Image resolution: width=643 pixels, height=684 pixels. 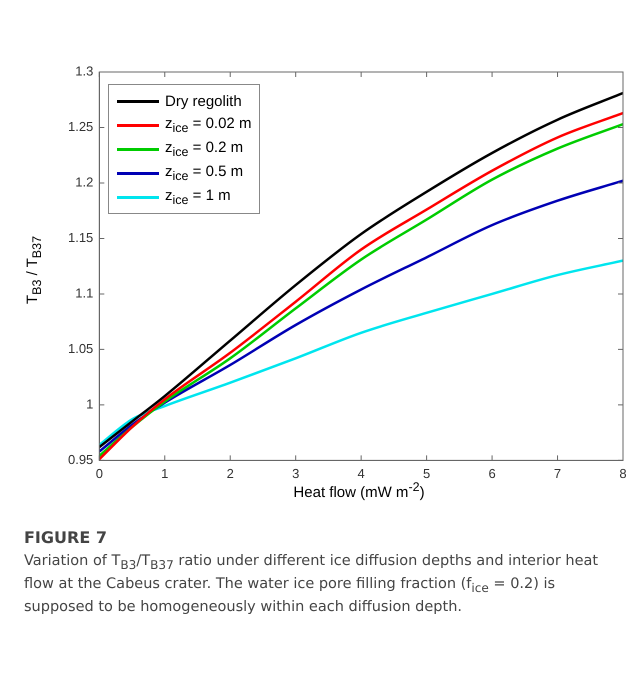 What do you see at coordinates (90, 404) in the screenshot?
I see `y-tick-label: 1` at bounding box center [90, 404].